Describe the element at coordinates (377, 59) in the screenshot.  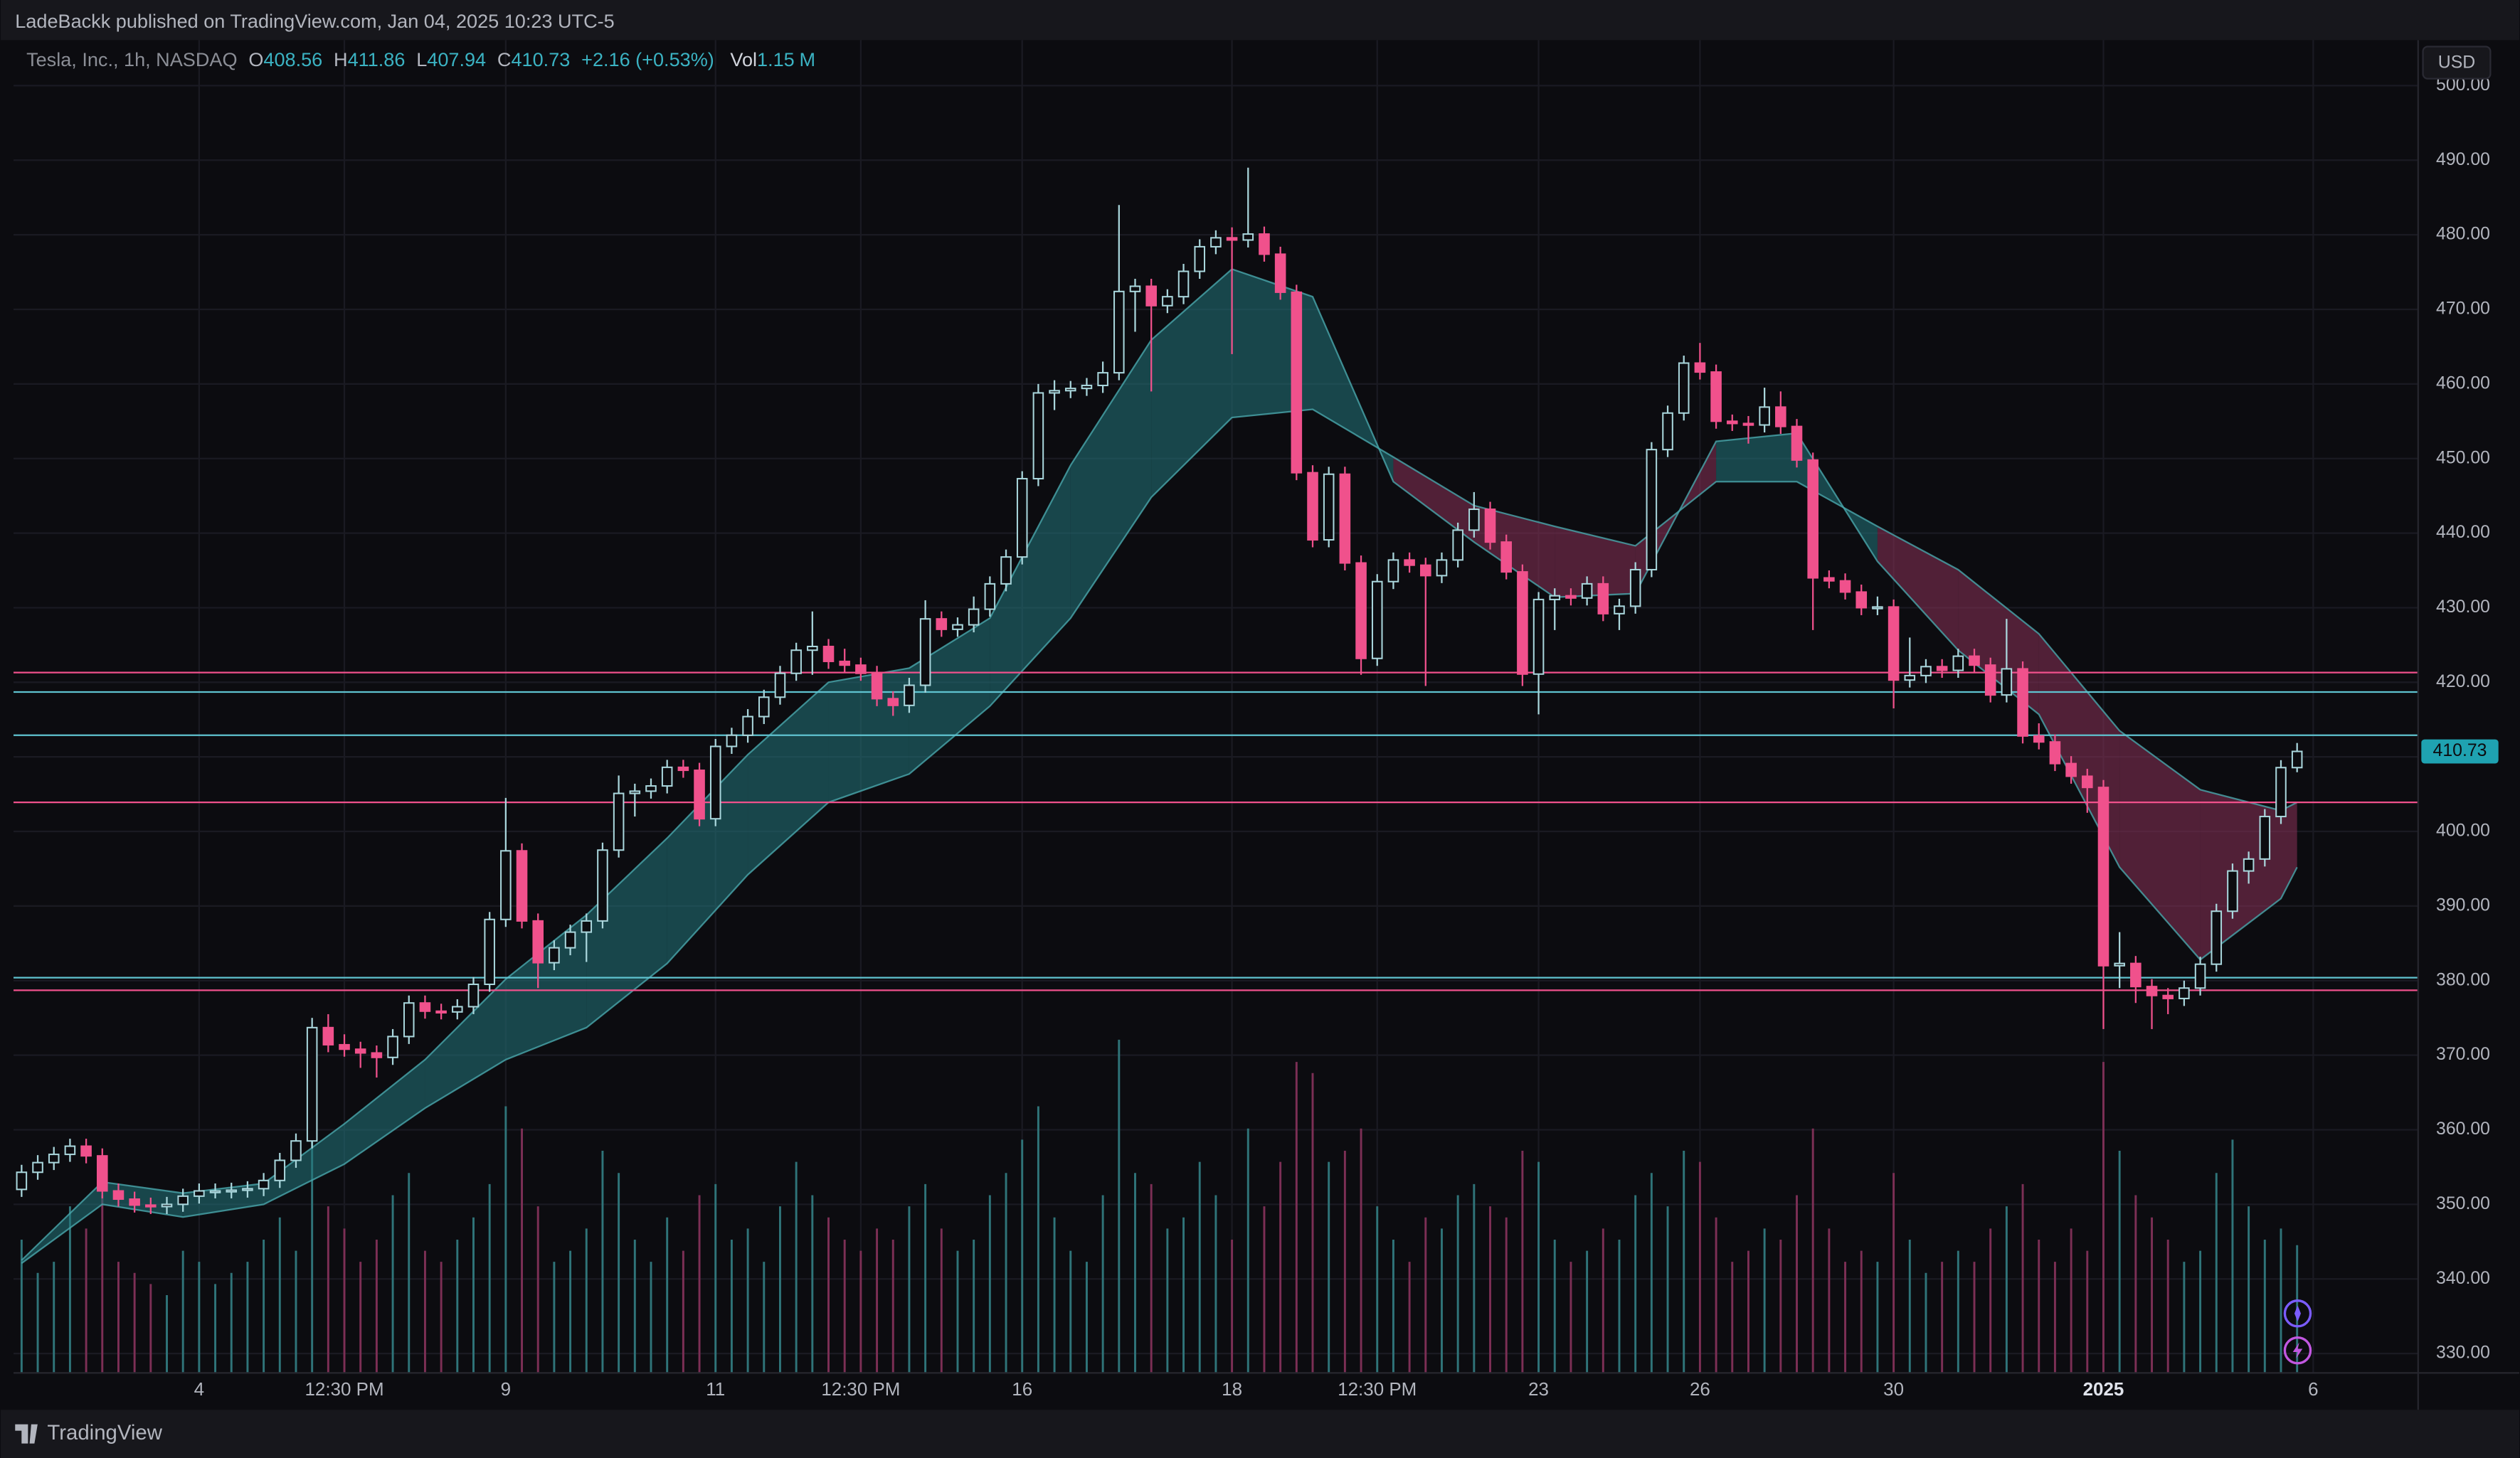
I see `ohlc-value: 411.86` at that location.